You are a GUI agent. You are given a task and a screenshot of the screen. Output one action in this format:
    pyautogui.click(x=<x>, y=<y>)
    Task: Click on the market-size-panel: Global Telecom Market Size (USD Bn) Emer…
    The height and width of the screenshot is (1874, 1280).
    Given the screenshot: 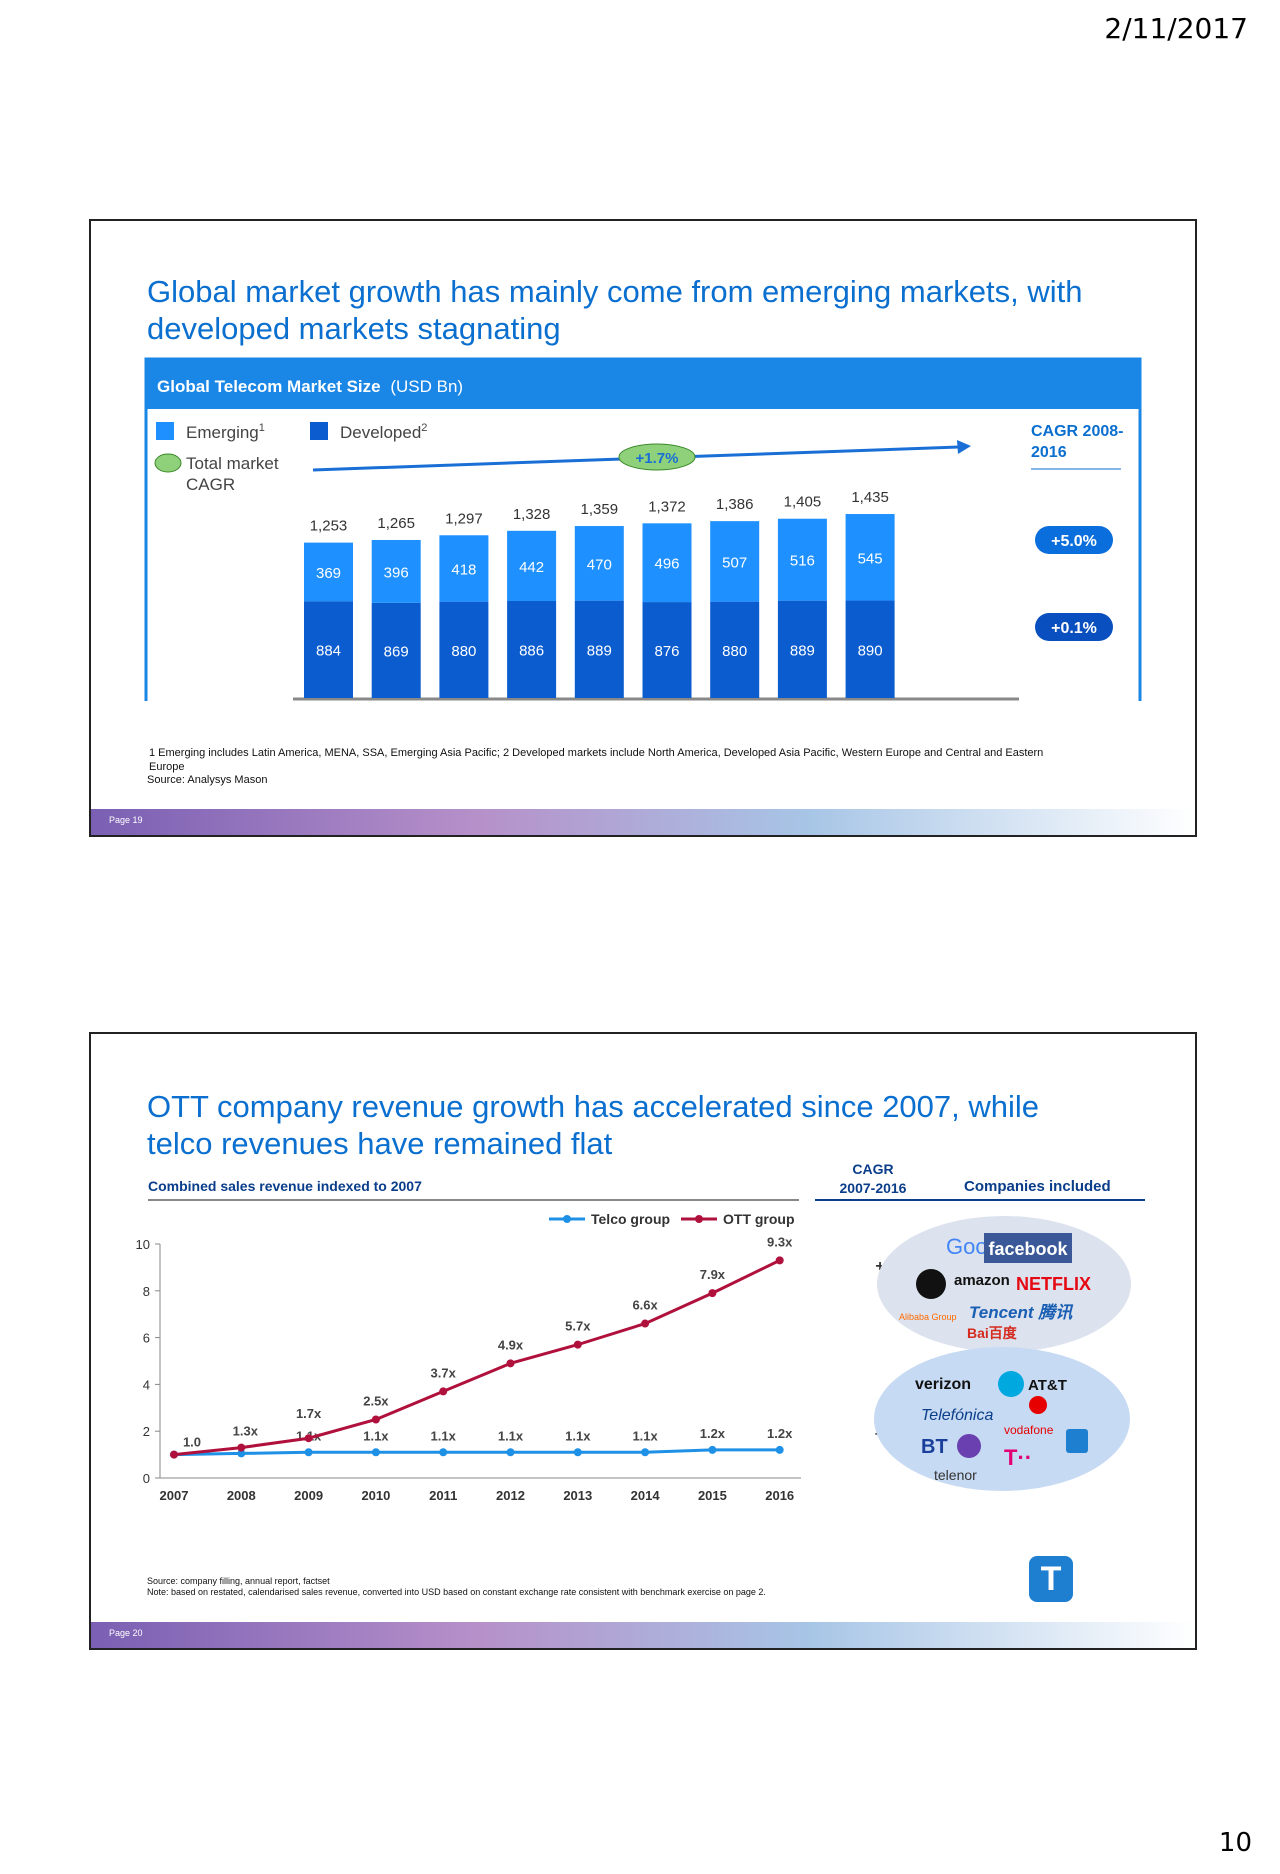 What is the action you would take?
    pyautogui.click(x=643, y=529)
    